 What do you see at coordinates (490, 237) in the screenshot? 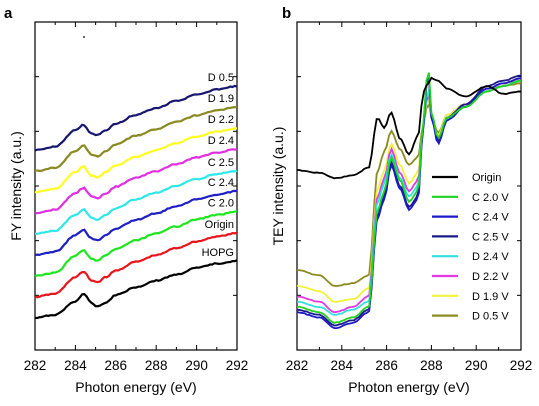
I see `panel-b-legend-label: C 2.5 V` at bounding box center [490, 237].